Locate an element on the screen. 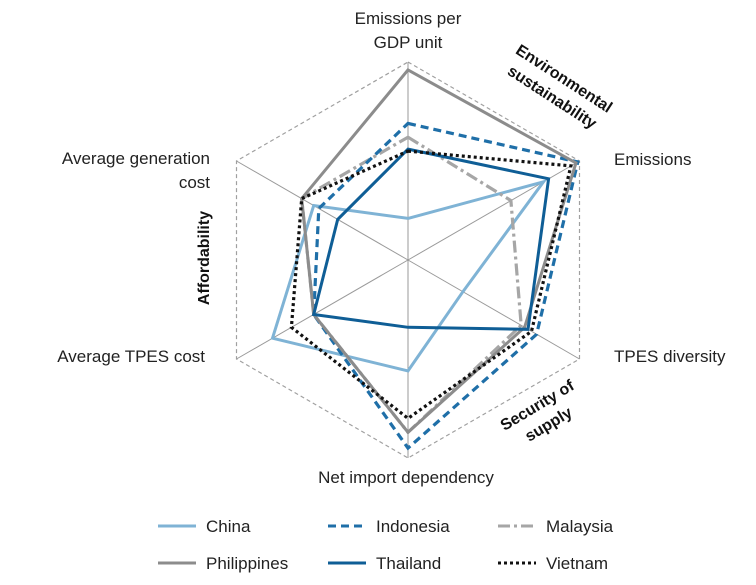  group-label: Security ofsupply is located at coordinates (544, 415).